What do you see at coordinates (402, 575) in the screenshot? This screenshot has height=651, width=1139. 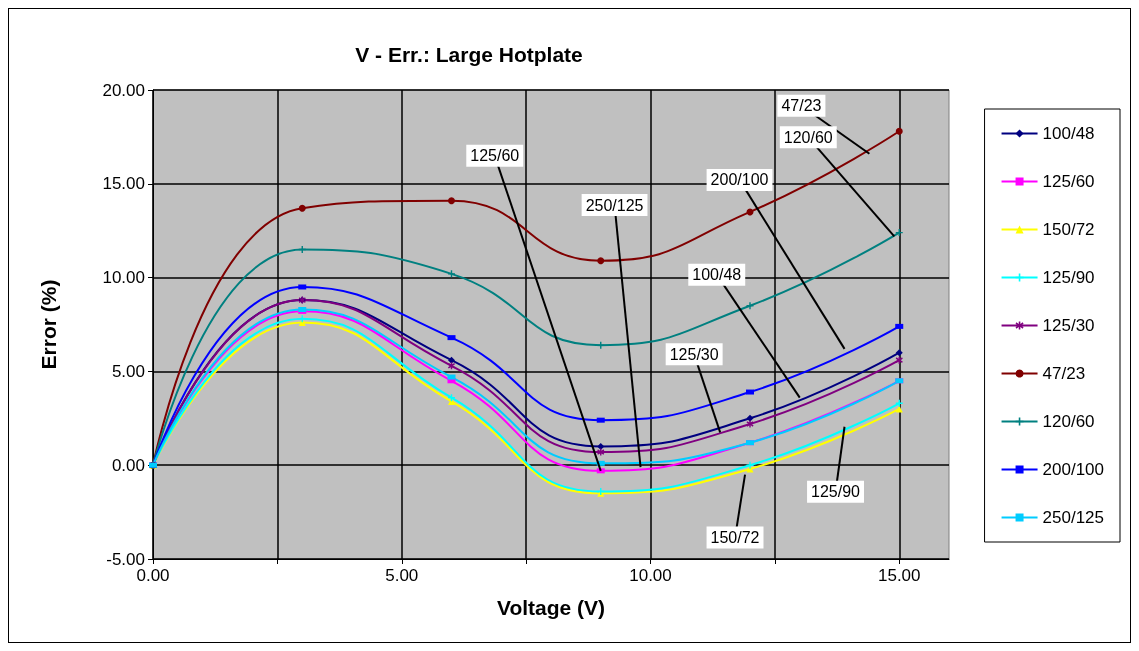 I see `x-tick-label: 5.00` at bounding box center [402, 575].